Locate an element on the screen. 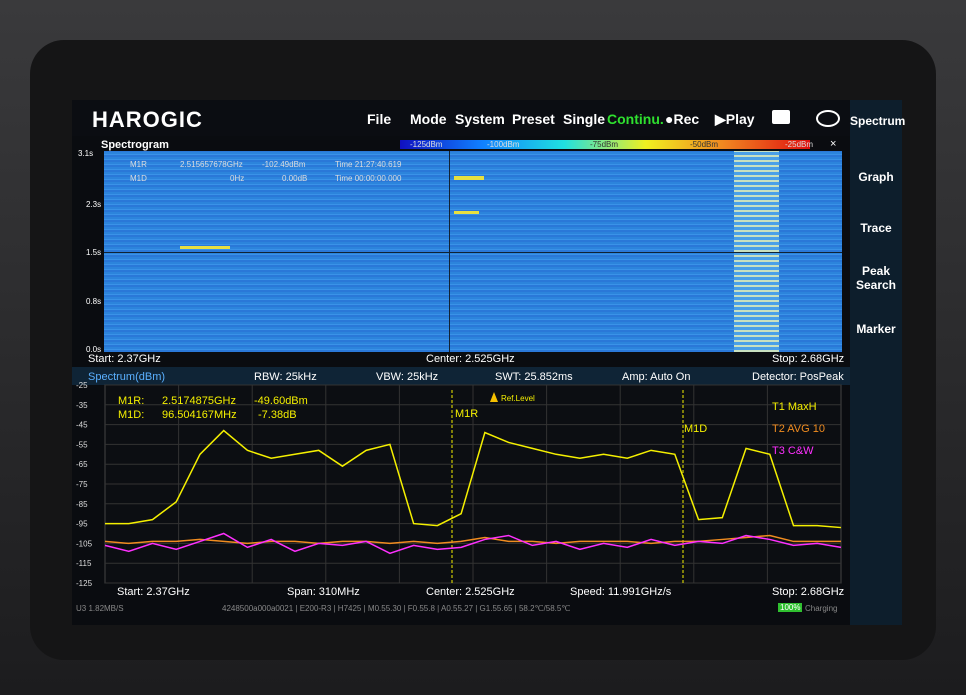 This screenshot has width=966, height=695. marker-name: M1R: is located at coordinates (131, 401).